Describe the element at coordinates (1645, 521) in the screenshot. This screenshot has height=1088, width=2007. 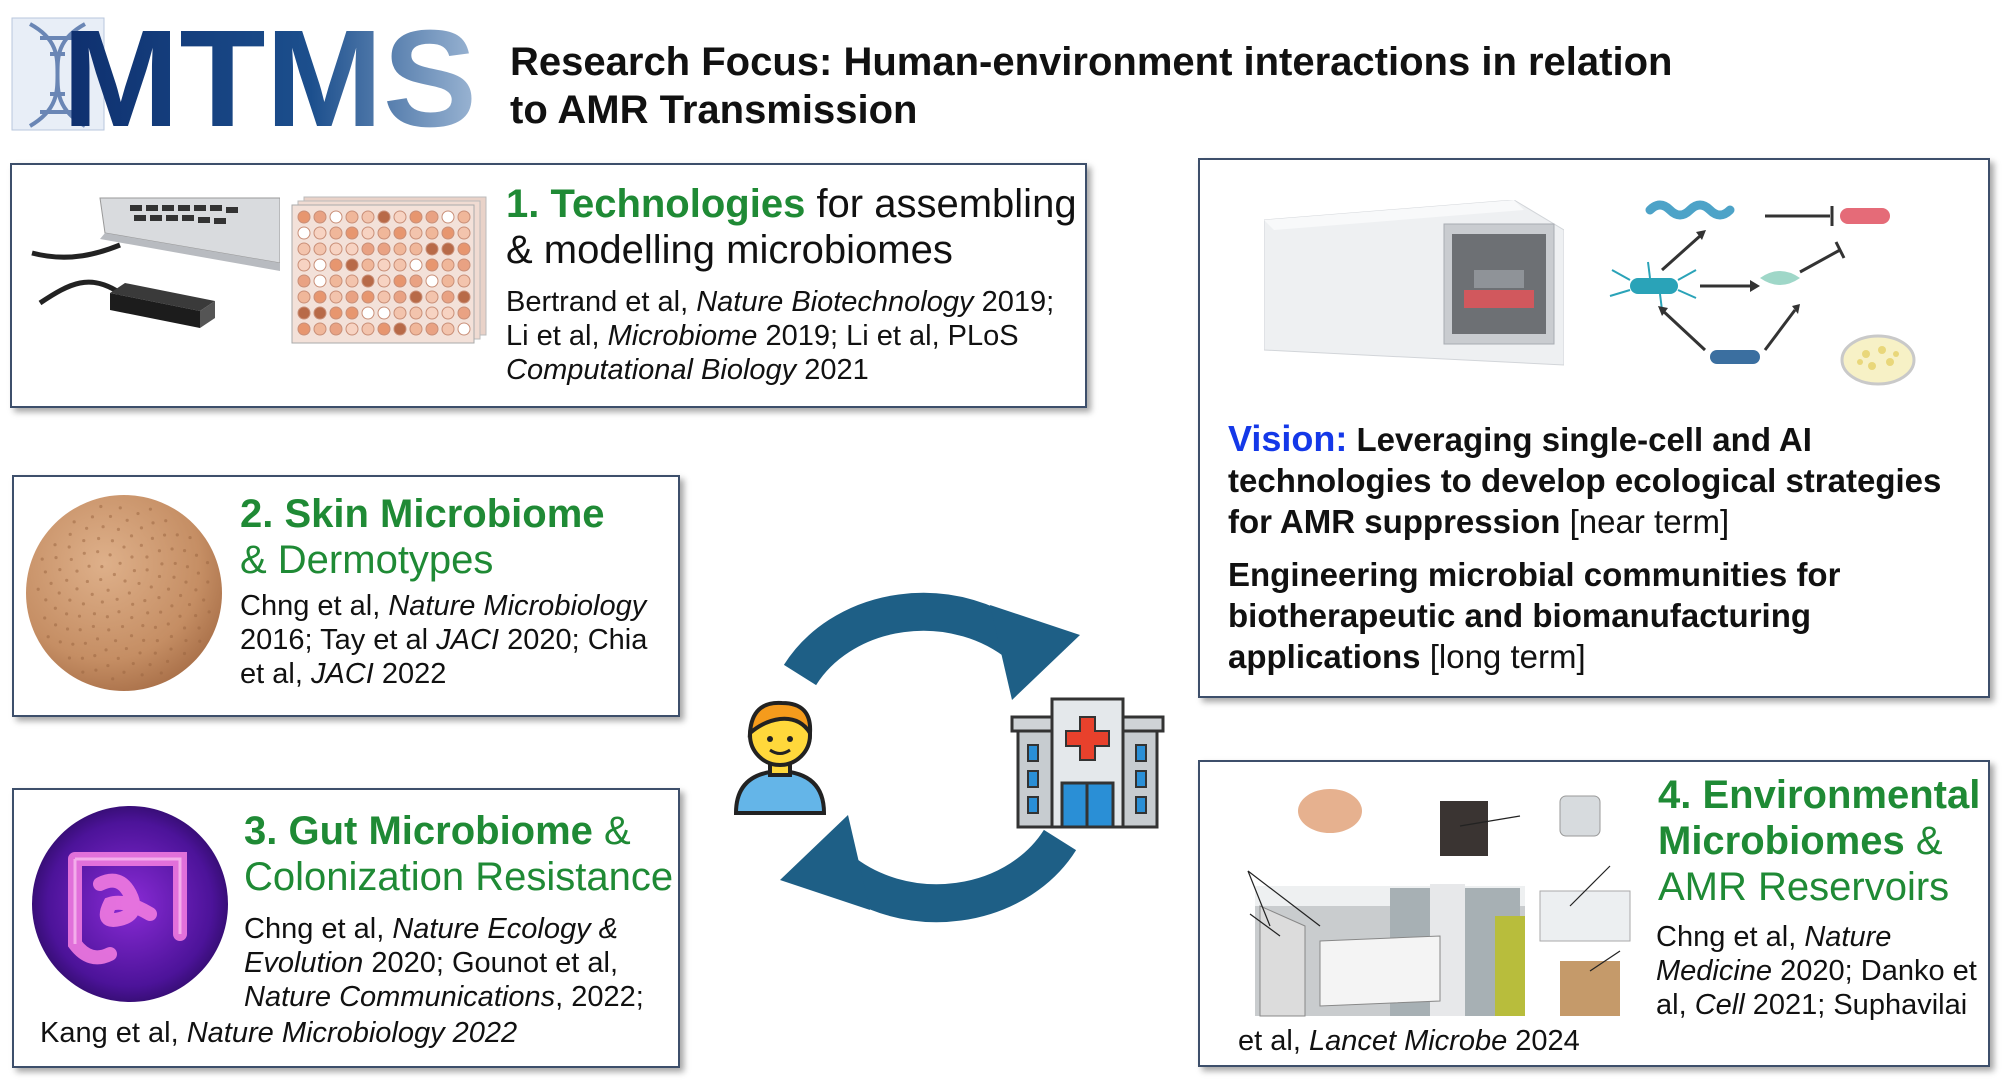
I see `near-term-note: [near term]` at that location.